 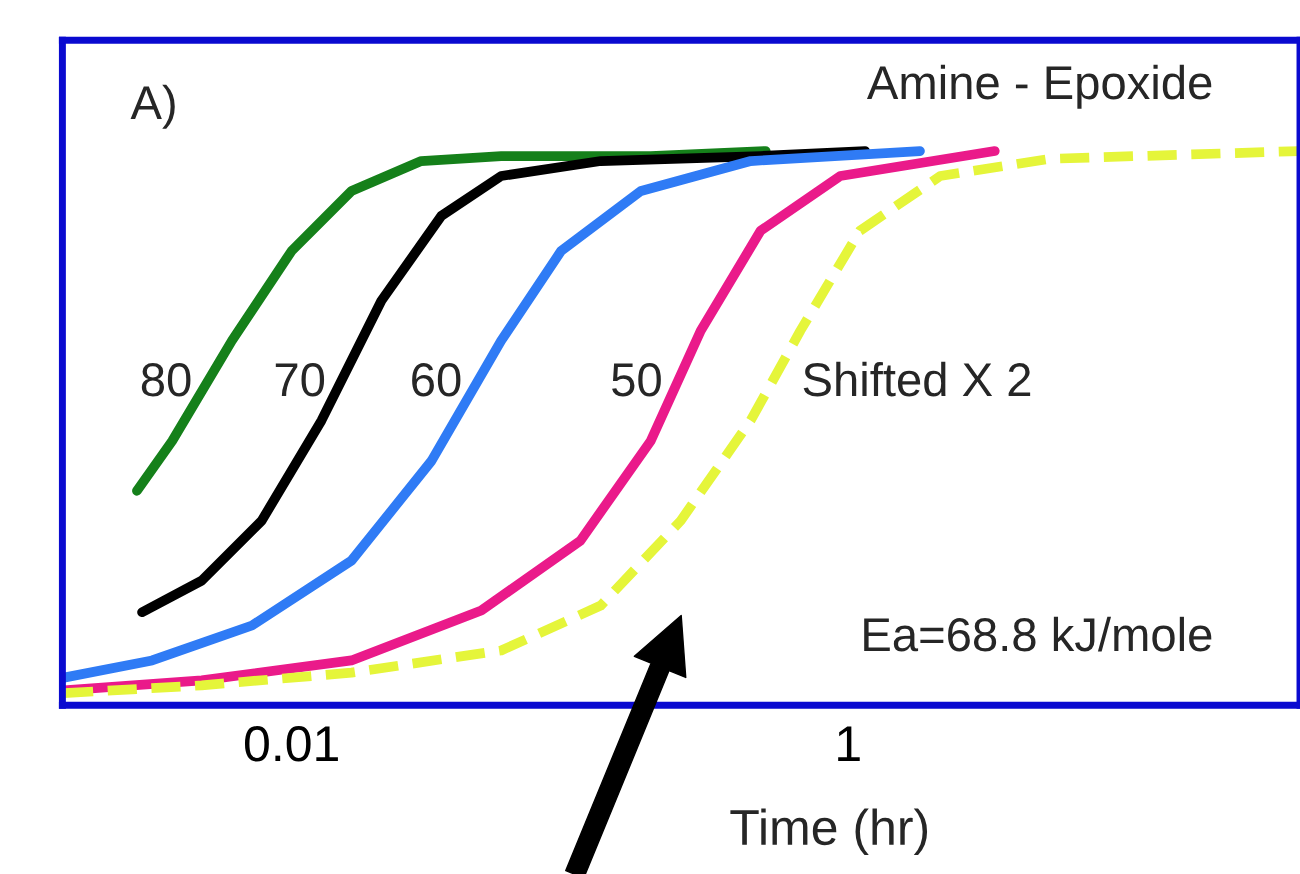 I want to click on series-label: 70, so click(x=300, y=380).